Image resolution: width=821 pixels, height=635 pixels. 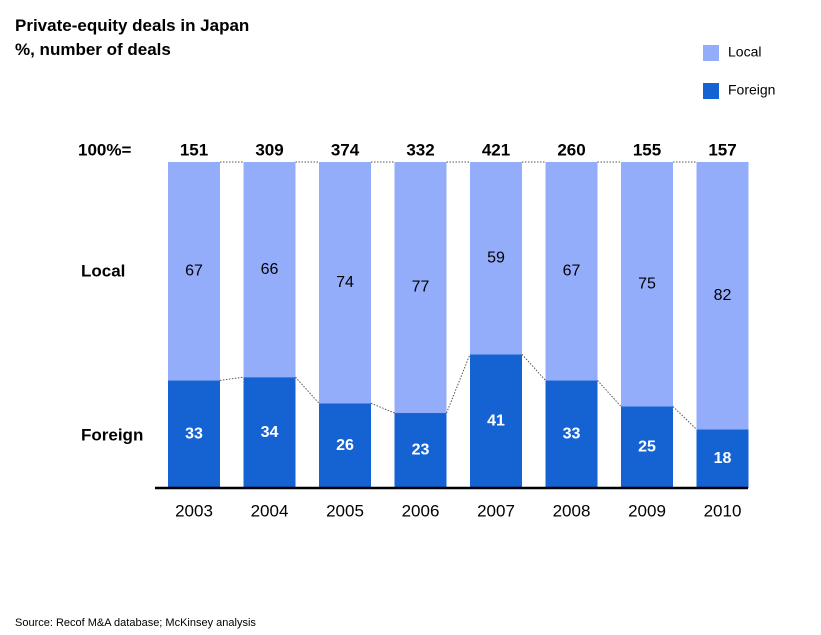 I want to click on data-label: 23, so click(x=421, y=450).